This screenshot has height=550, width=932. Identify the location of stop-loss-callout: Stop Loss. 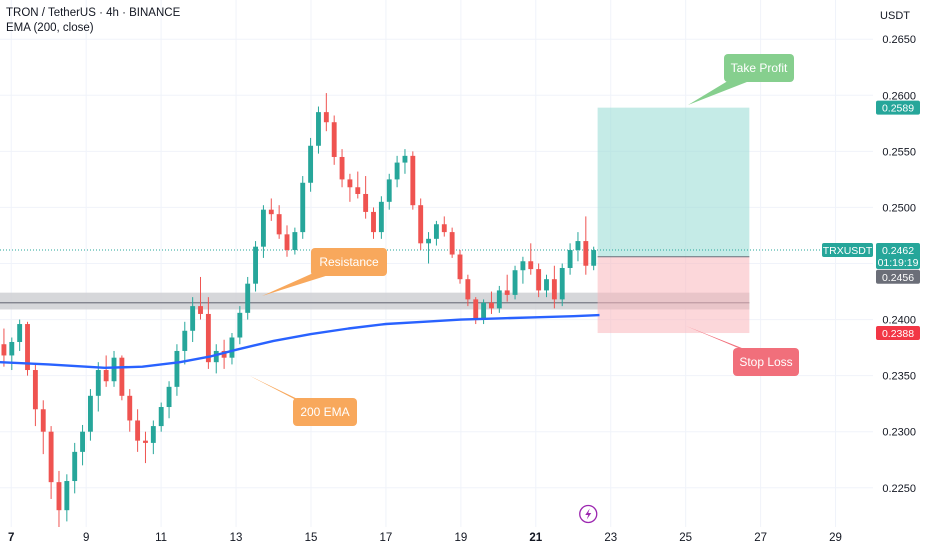
(742, 351).